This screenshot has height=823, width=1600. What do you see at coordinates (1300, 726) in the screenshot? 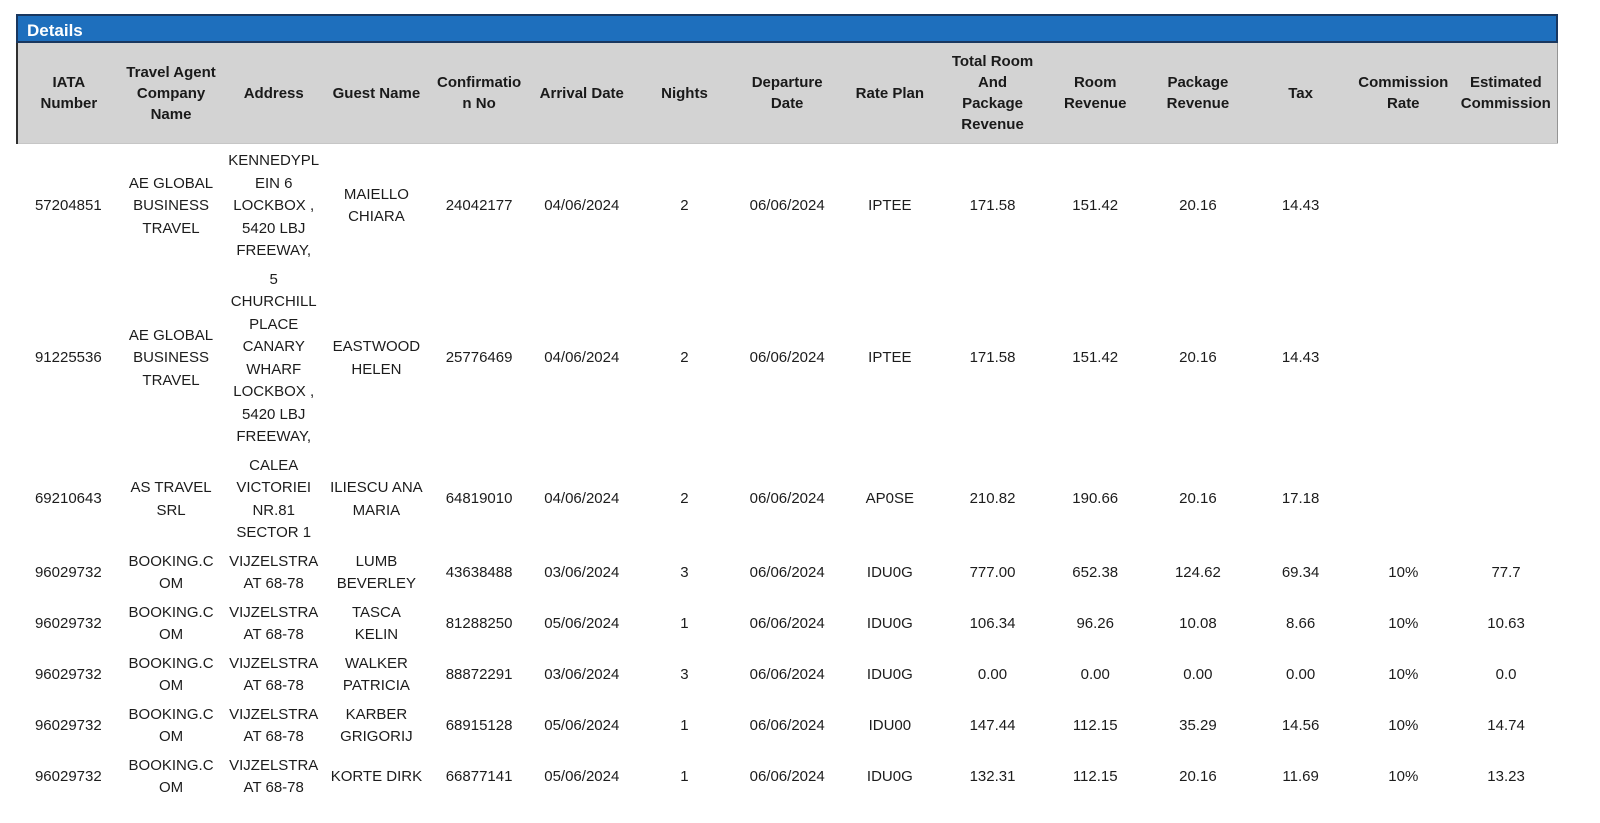
I see `table-cell-tax: 14.56` at bounding box center [1300, 726].